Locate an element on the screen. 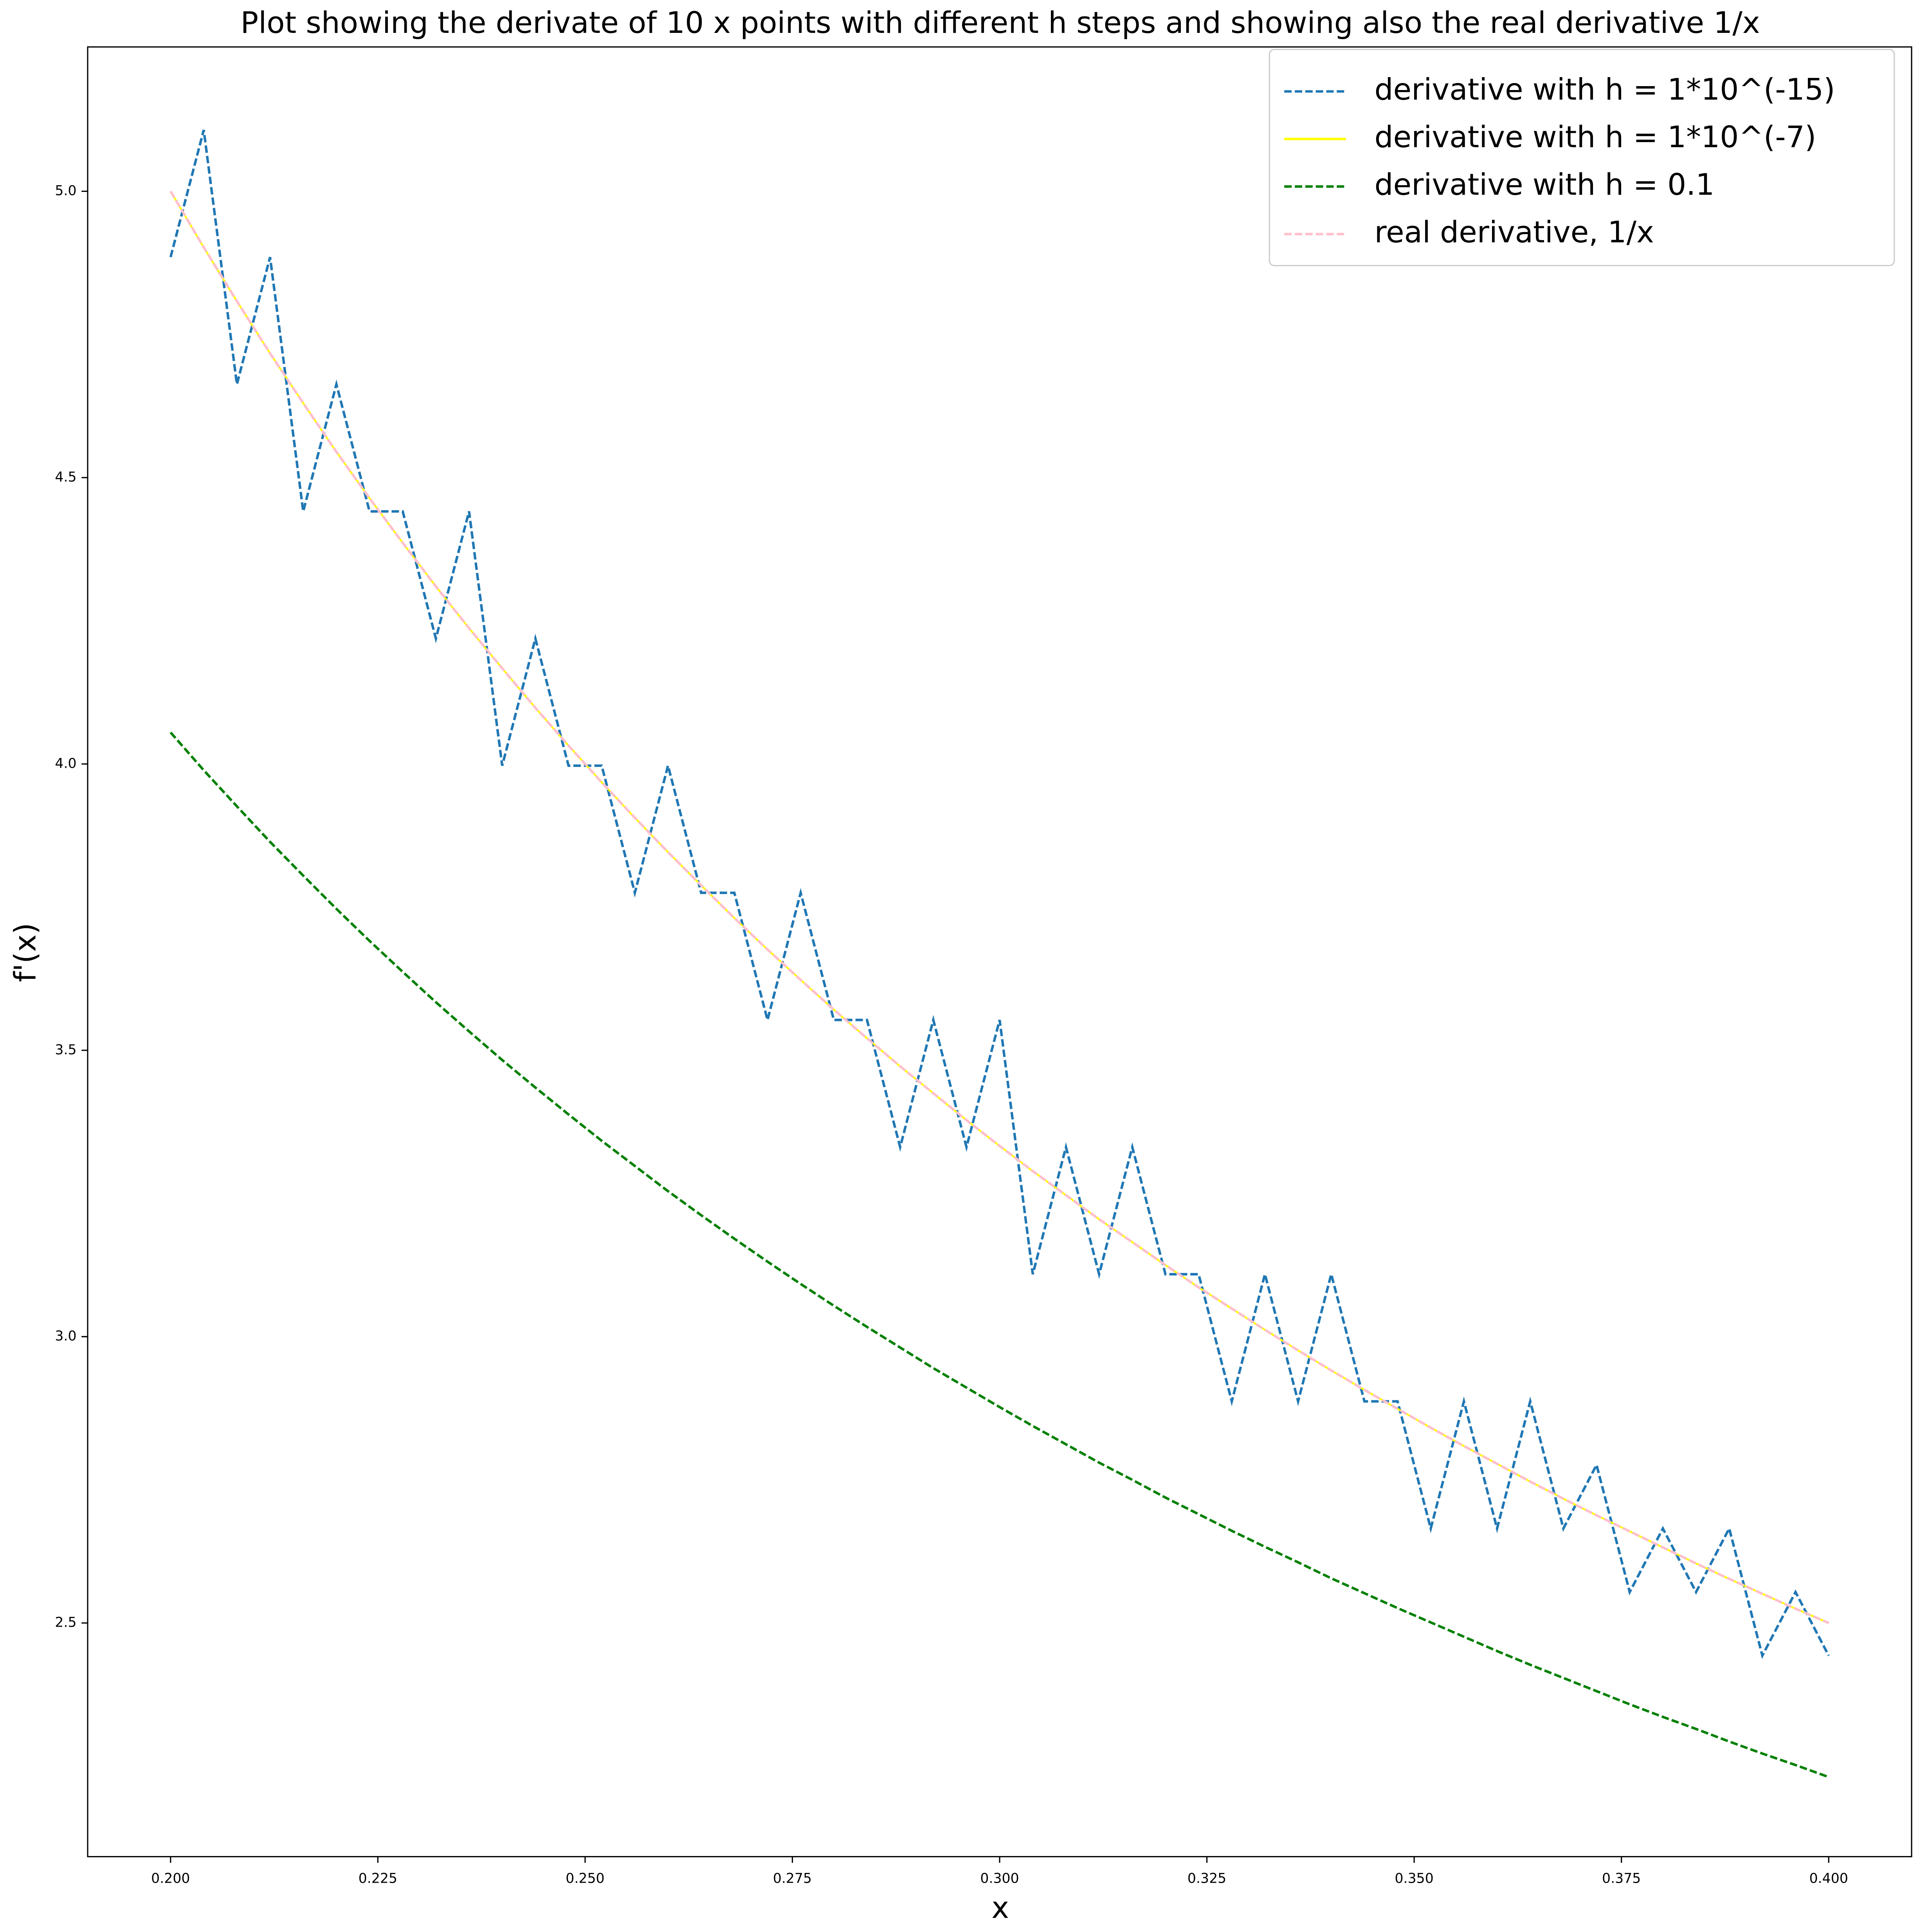 The image size is (1919, 1932). x-tick-label: 0.400 is located at coordinates (1828, 1878).